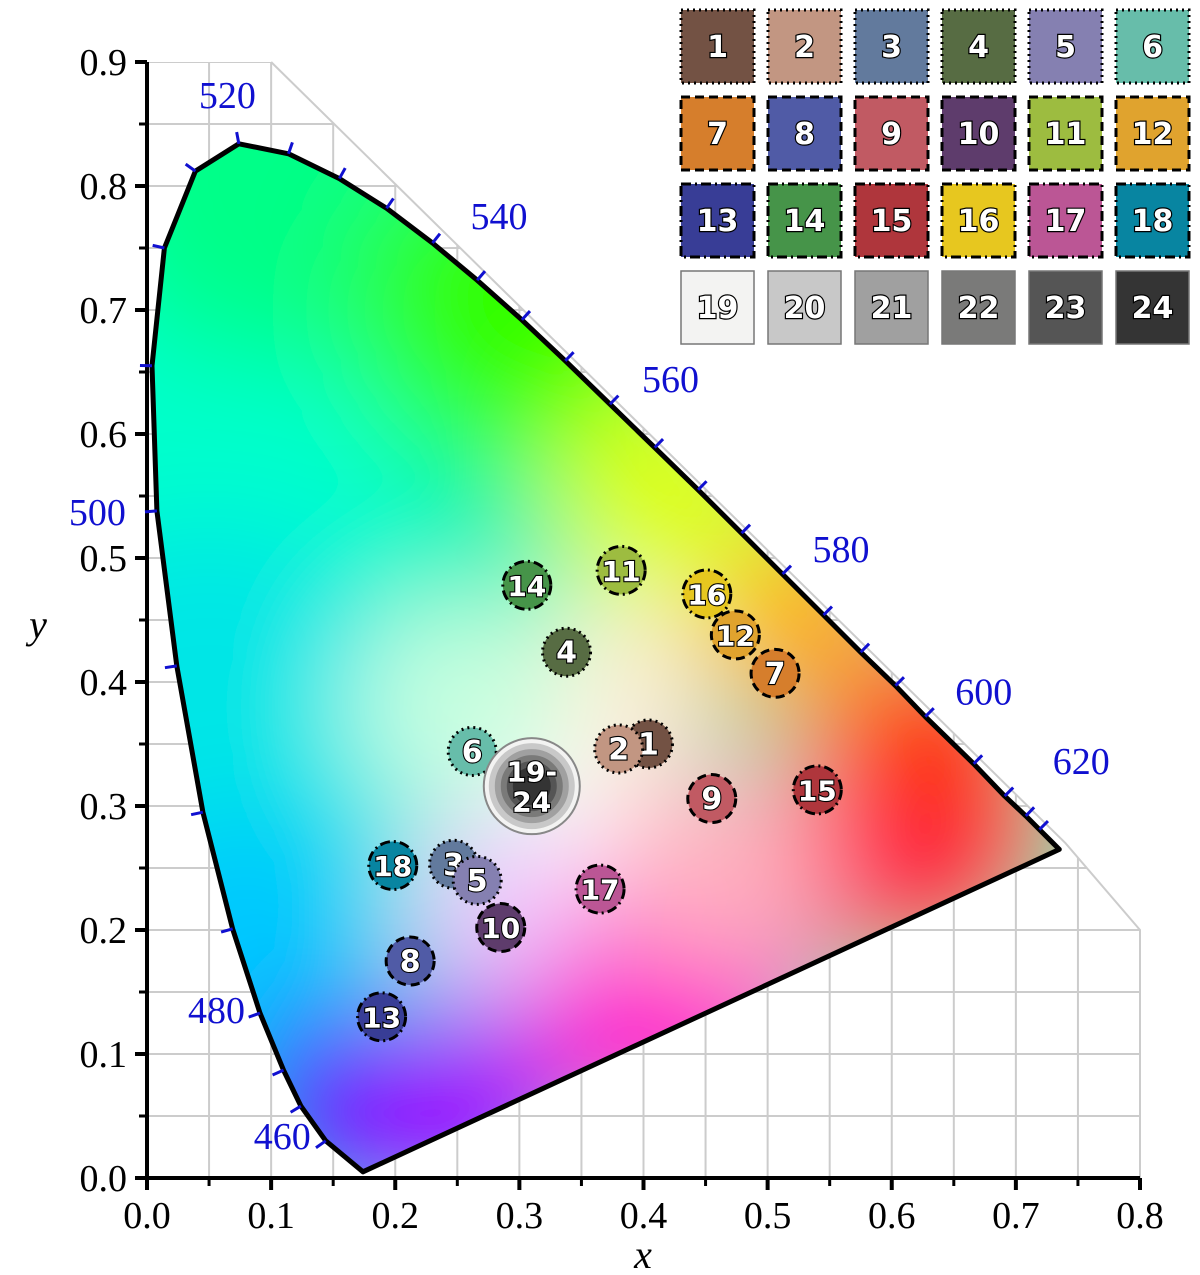 Image resolution: width=1200 pixels, height=1275 pixels. I want to click on data-point: 6, so click(472, 751).